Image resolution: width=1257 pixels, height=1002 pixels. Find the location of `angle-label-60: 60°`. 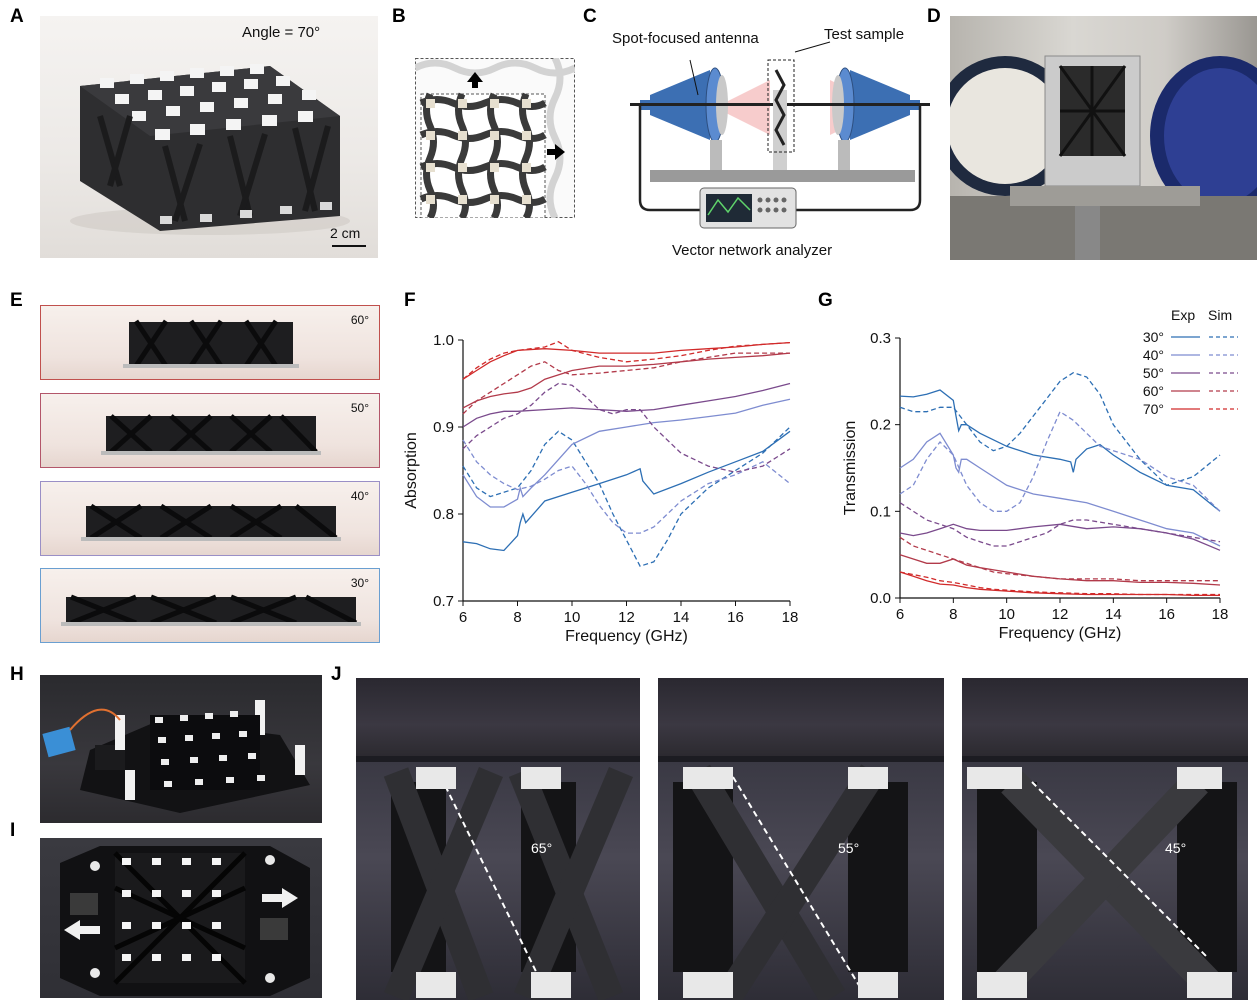

angle-label-60: 60° is located at coordinates (359, 320).